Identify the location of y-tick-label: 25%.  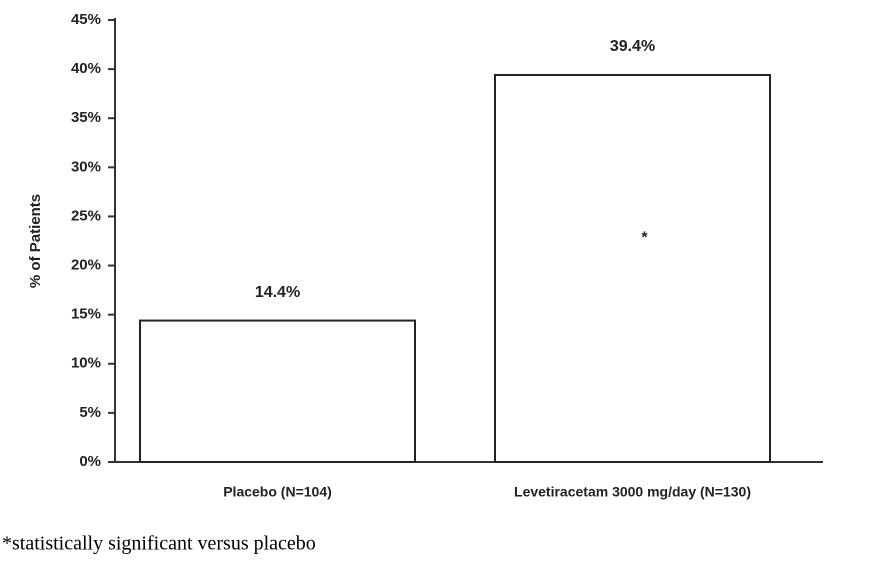
(86, 215).